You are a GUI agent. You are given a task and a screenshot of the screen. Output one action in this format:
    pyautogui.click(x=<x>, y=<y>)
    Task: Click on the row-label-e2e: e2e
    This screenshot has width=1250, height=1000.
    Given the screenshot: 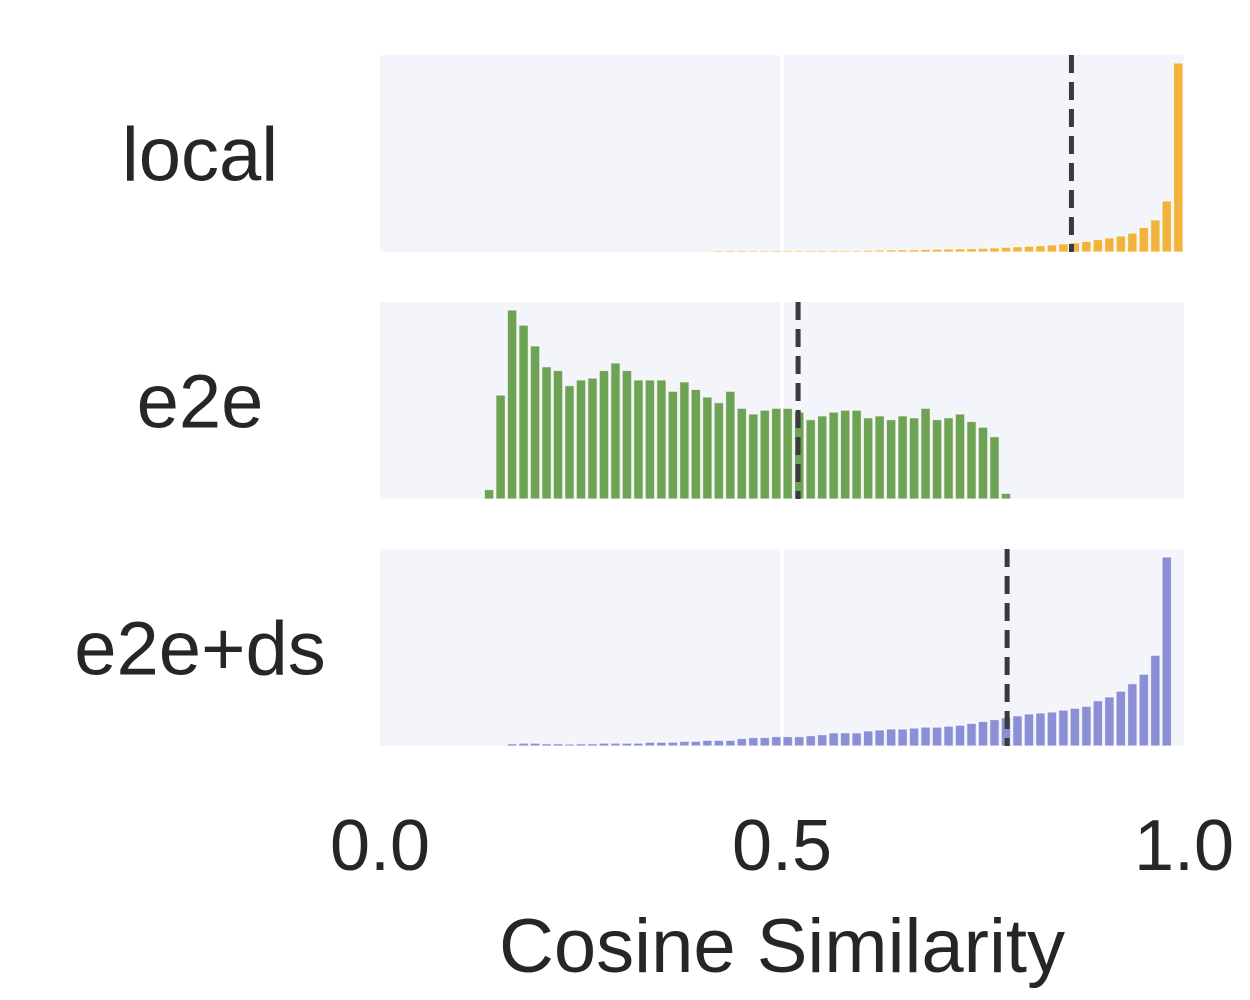 What is the action you would take?
    pyautogui.click(x=200, y=402)
    